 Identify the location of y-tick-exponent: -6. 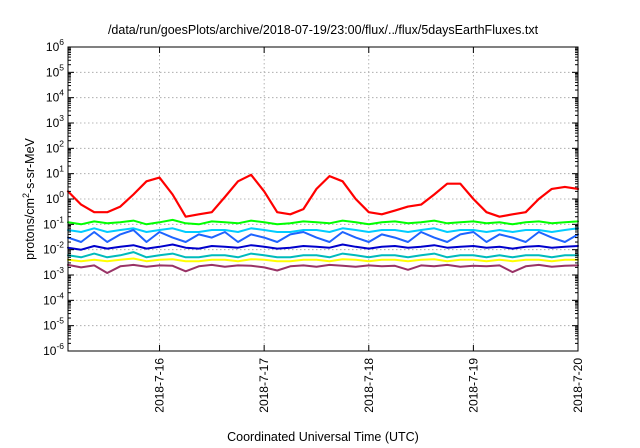
(60, 346).